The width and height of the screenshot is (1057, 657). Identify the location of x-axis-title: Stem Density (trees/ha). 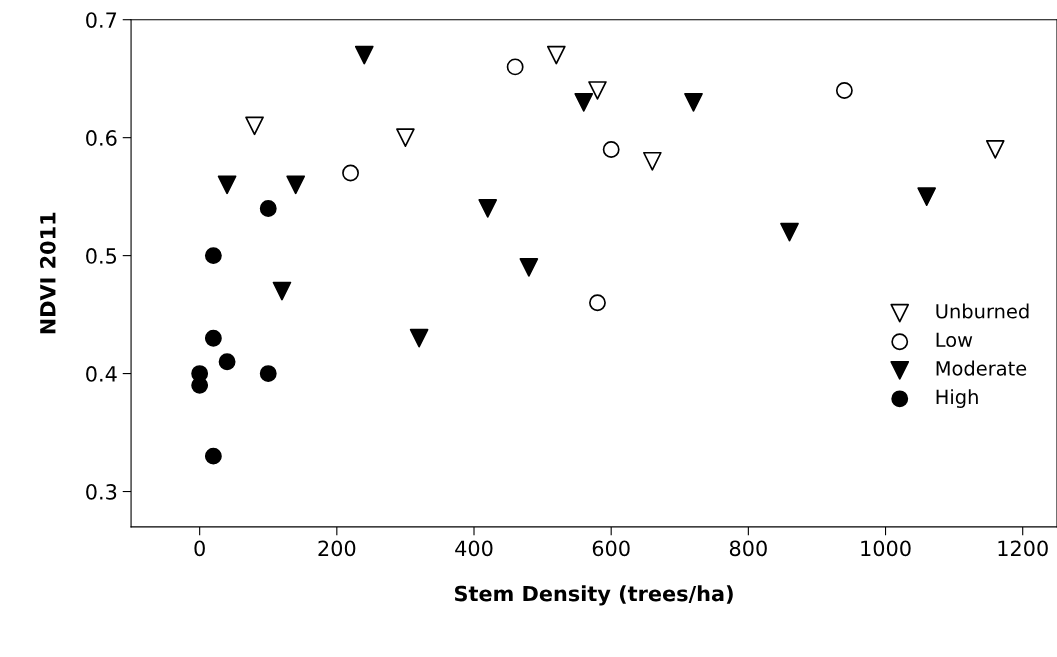
(593, 595).